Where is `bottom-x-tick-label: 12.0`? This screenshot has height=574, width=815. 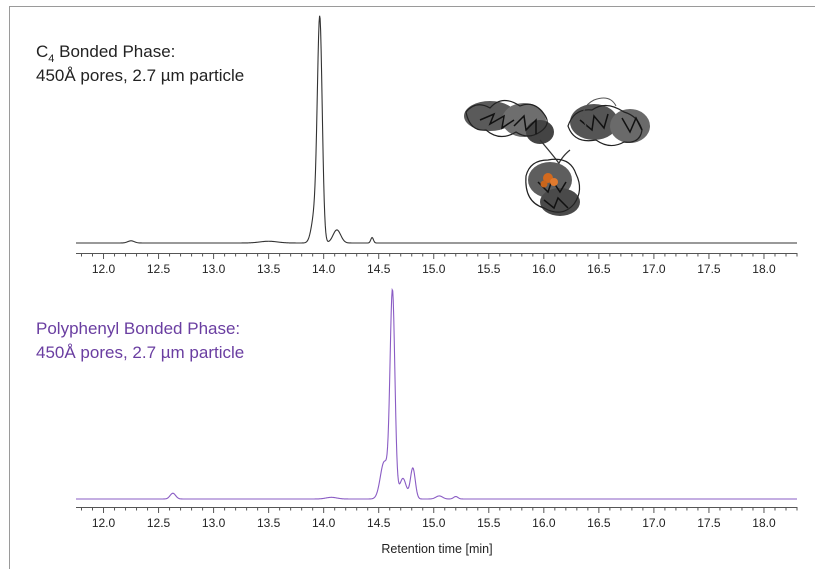
bottom-x-tick-label: 12.0 is located at coordinates (104, 523).